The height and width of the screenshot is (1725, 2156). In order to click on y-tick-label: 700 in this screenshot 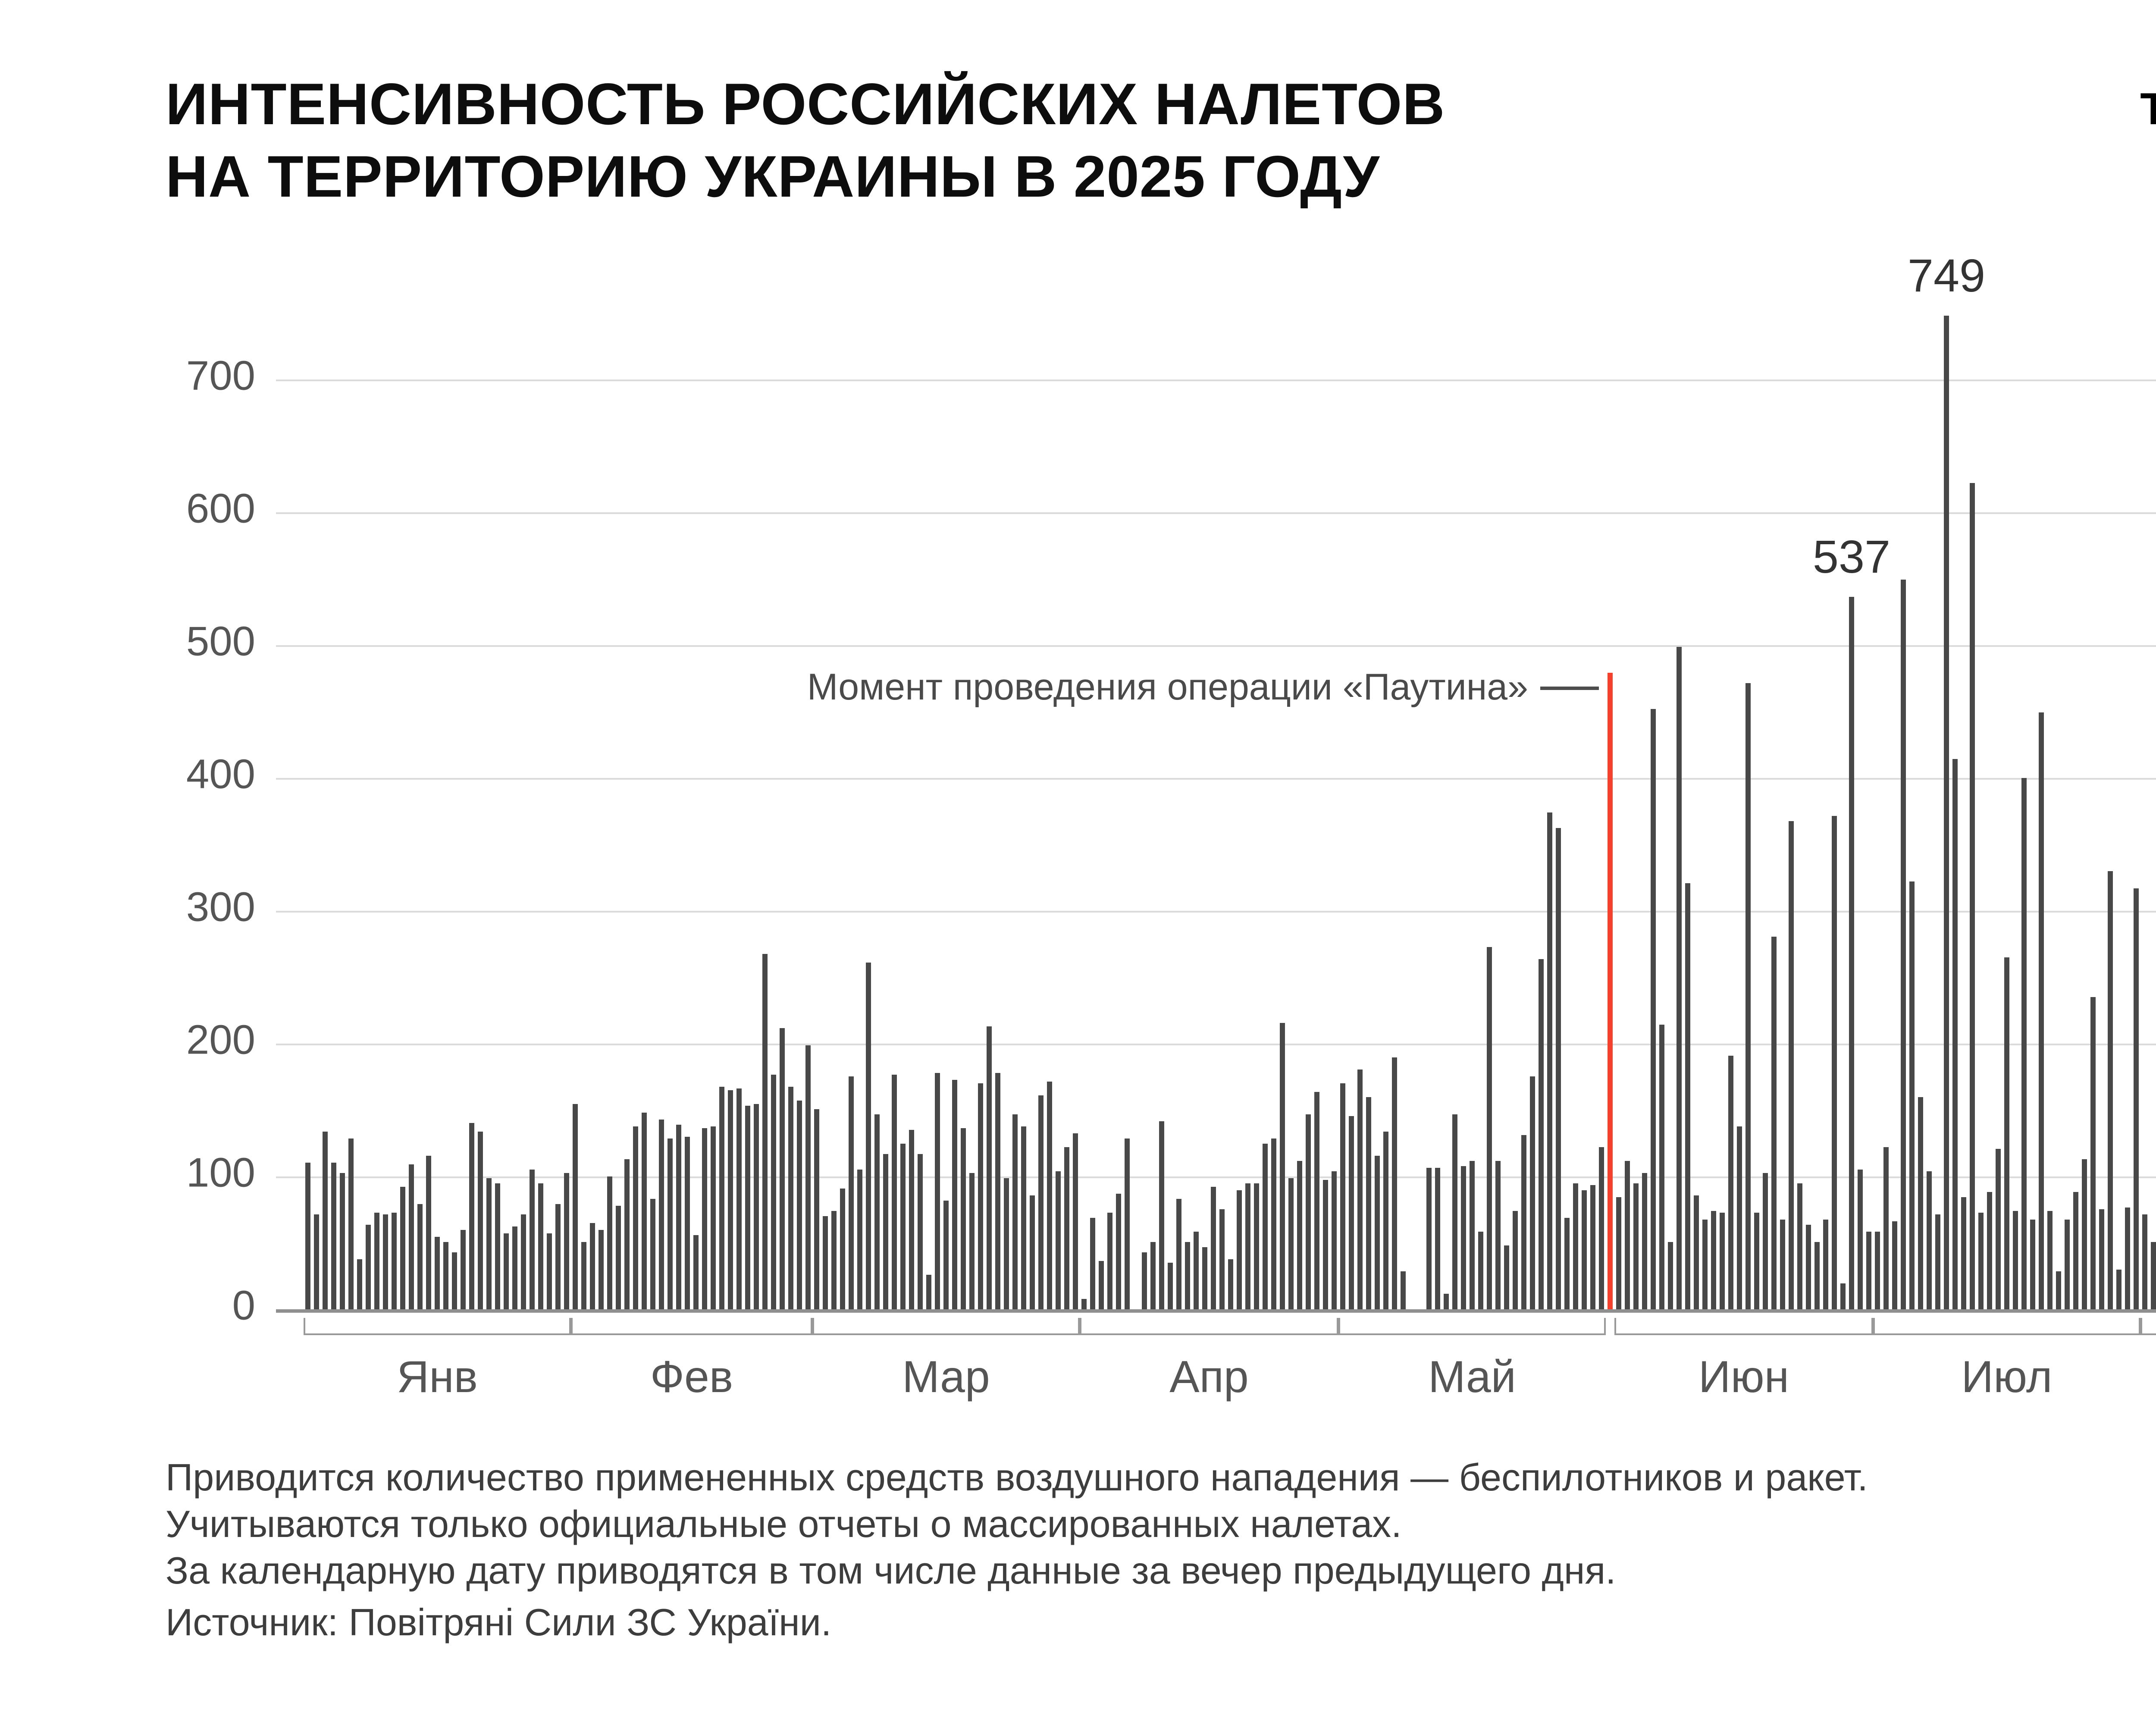, I will do `click(220, 378)`.